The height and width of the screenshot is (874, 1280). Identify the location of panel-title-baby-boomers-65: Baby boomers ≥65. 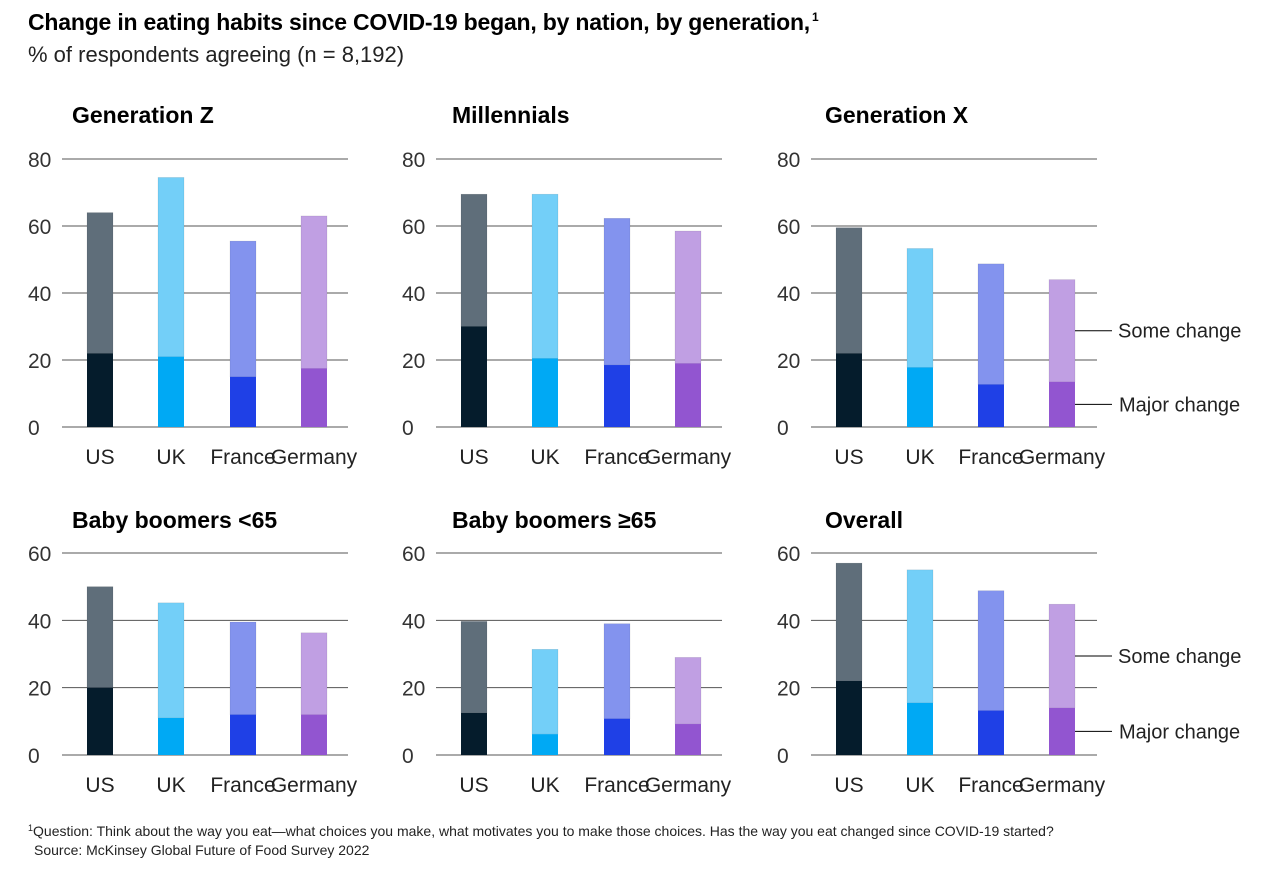
(554, 520).